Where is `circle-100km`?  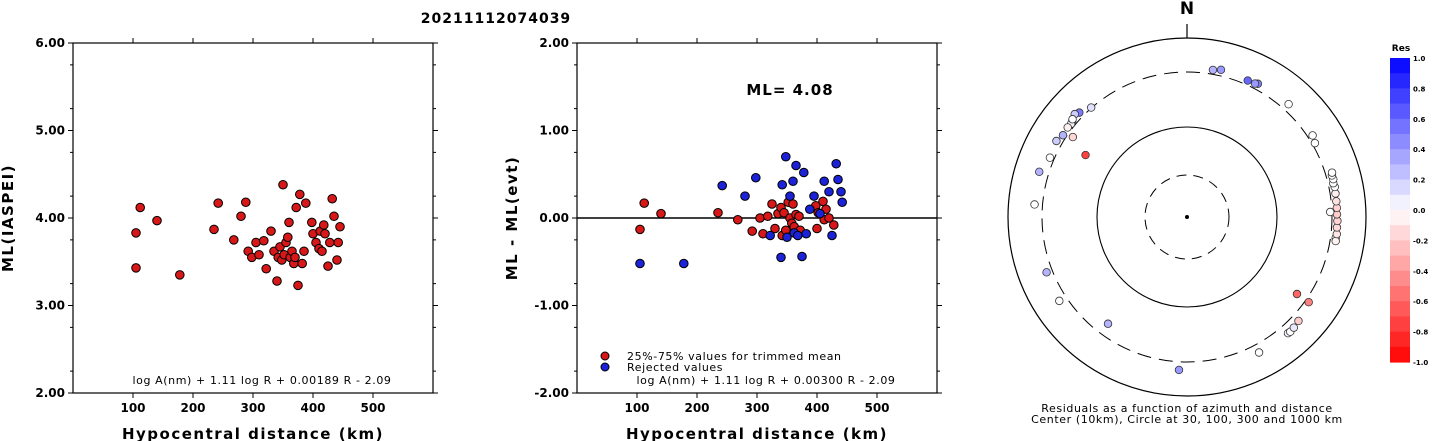
circle-100km is located at coordinates (1187, 217).